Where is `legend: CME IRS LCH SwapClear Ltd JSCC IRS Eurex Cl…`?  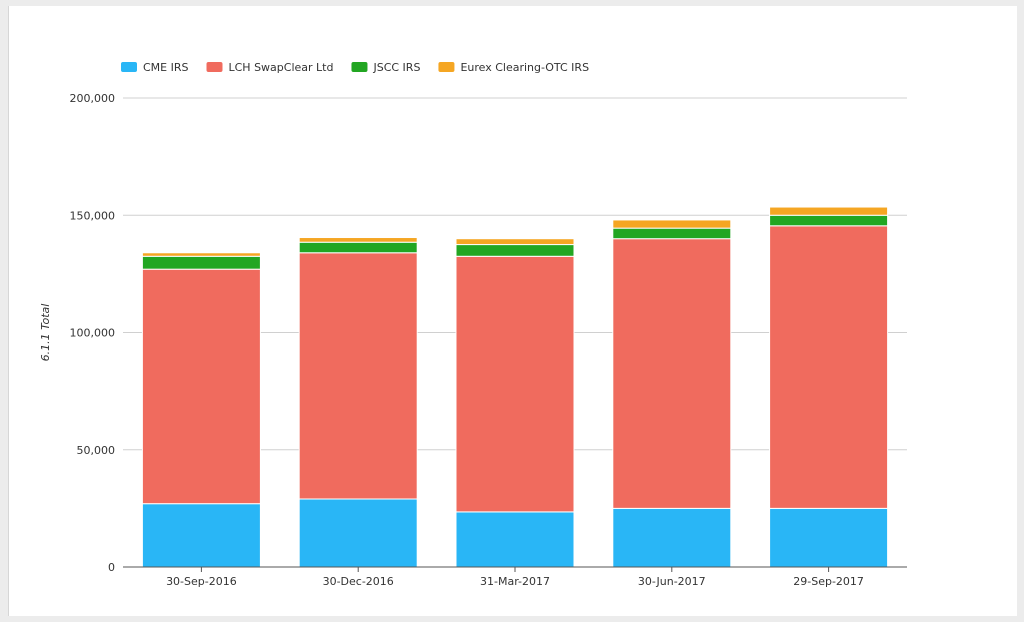
legend: CME IRS LCH SwapClear Ltd JSCC IRS Eurex Cl… is located at coordinates (355, 67).